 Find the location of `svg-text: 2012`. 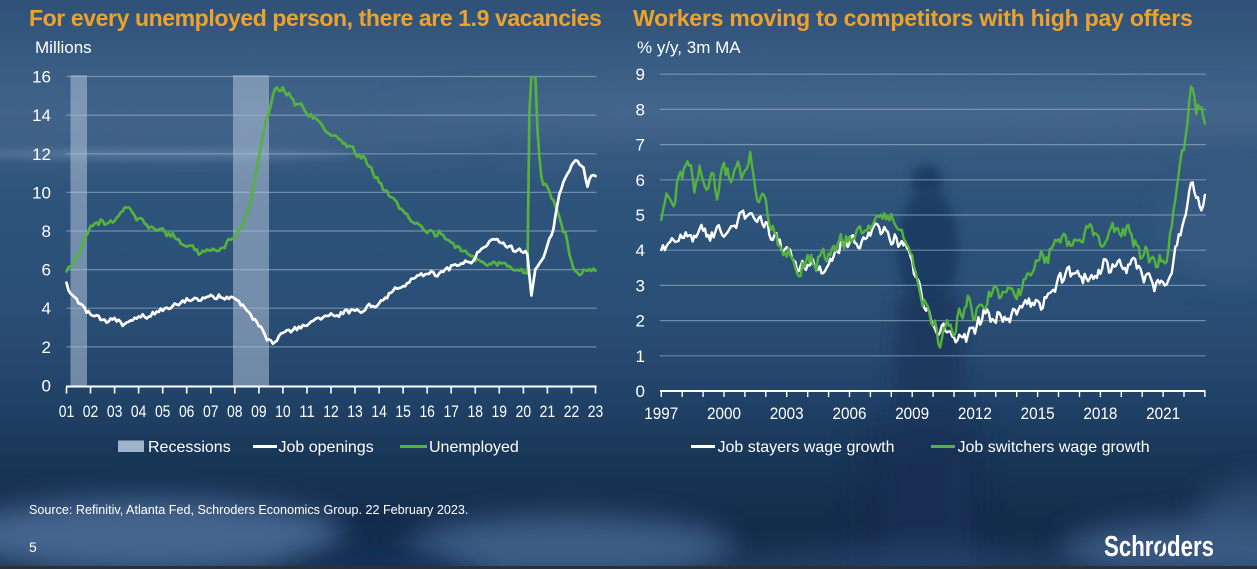

svg-text: 2012 is located at coordinates (975, 413).